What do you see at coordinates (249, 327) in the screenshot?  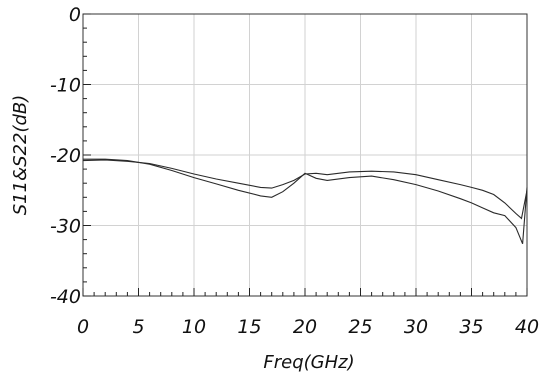 I see `x-tick-label: 15` at bounding box center [249, 327].